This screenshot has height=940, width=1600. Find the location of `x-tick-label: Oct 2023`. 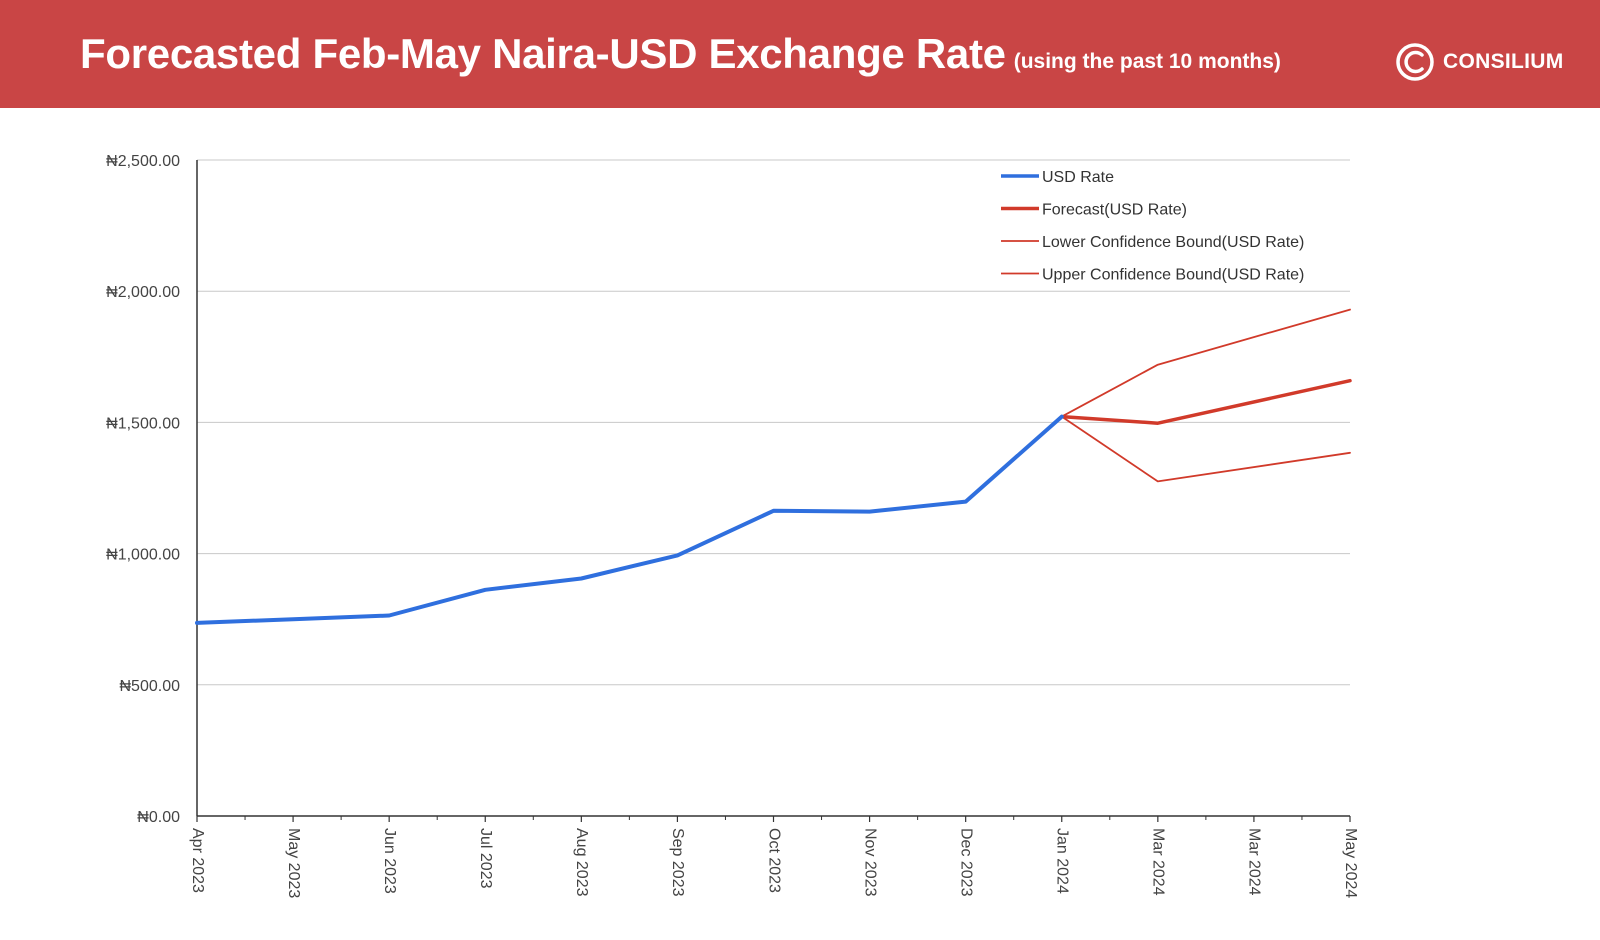

x-tick-label: Oct 2023 is located at coordinates (773, 860).